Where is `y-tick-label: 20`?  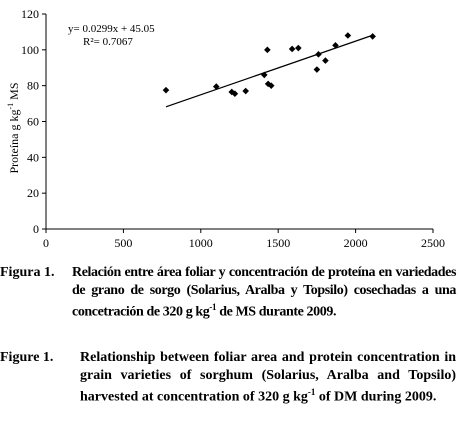 y-tick-label: 20 is located at coordinates (33, 193).